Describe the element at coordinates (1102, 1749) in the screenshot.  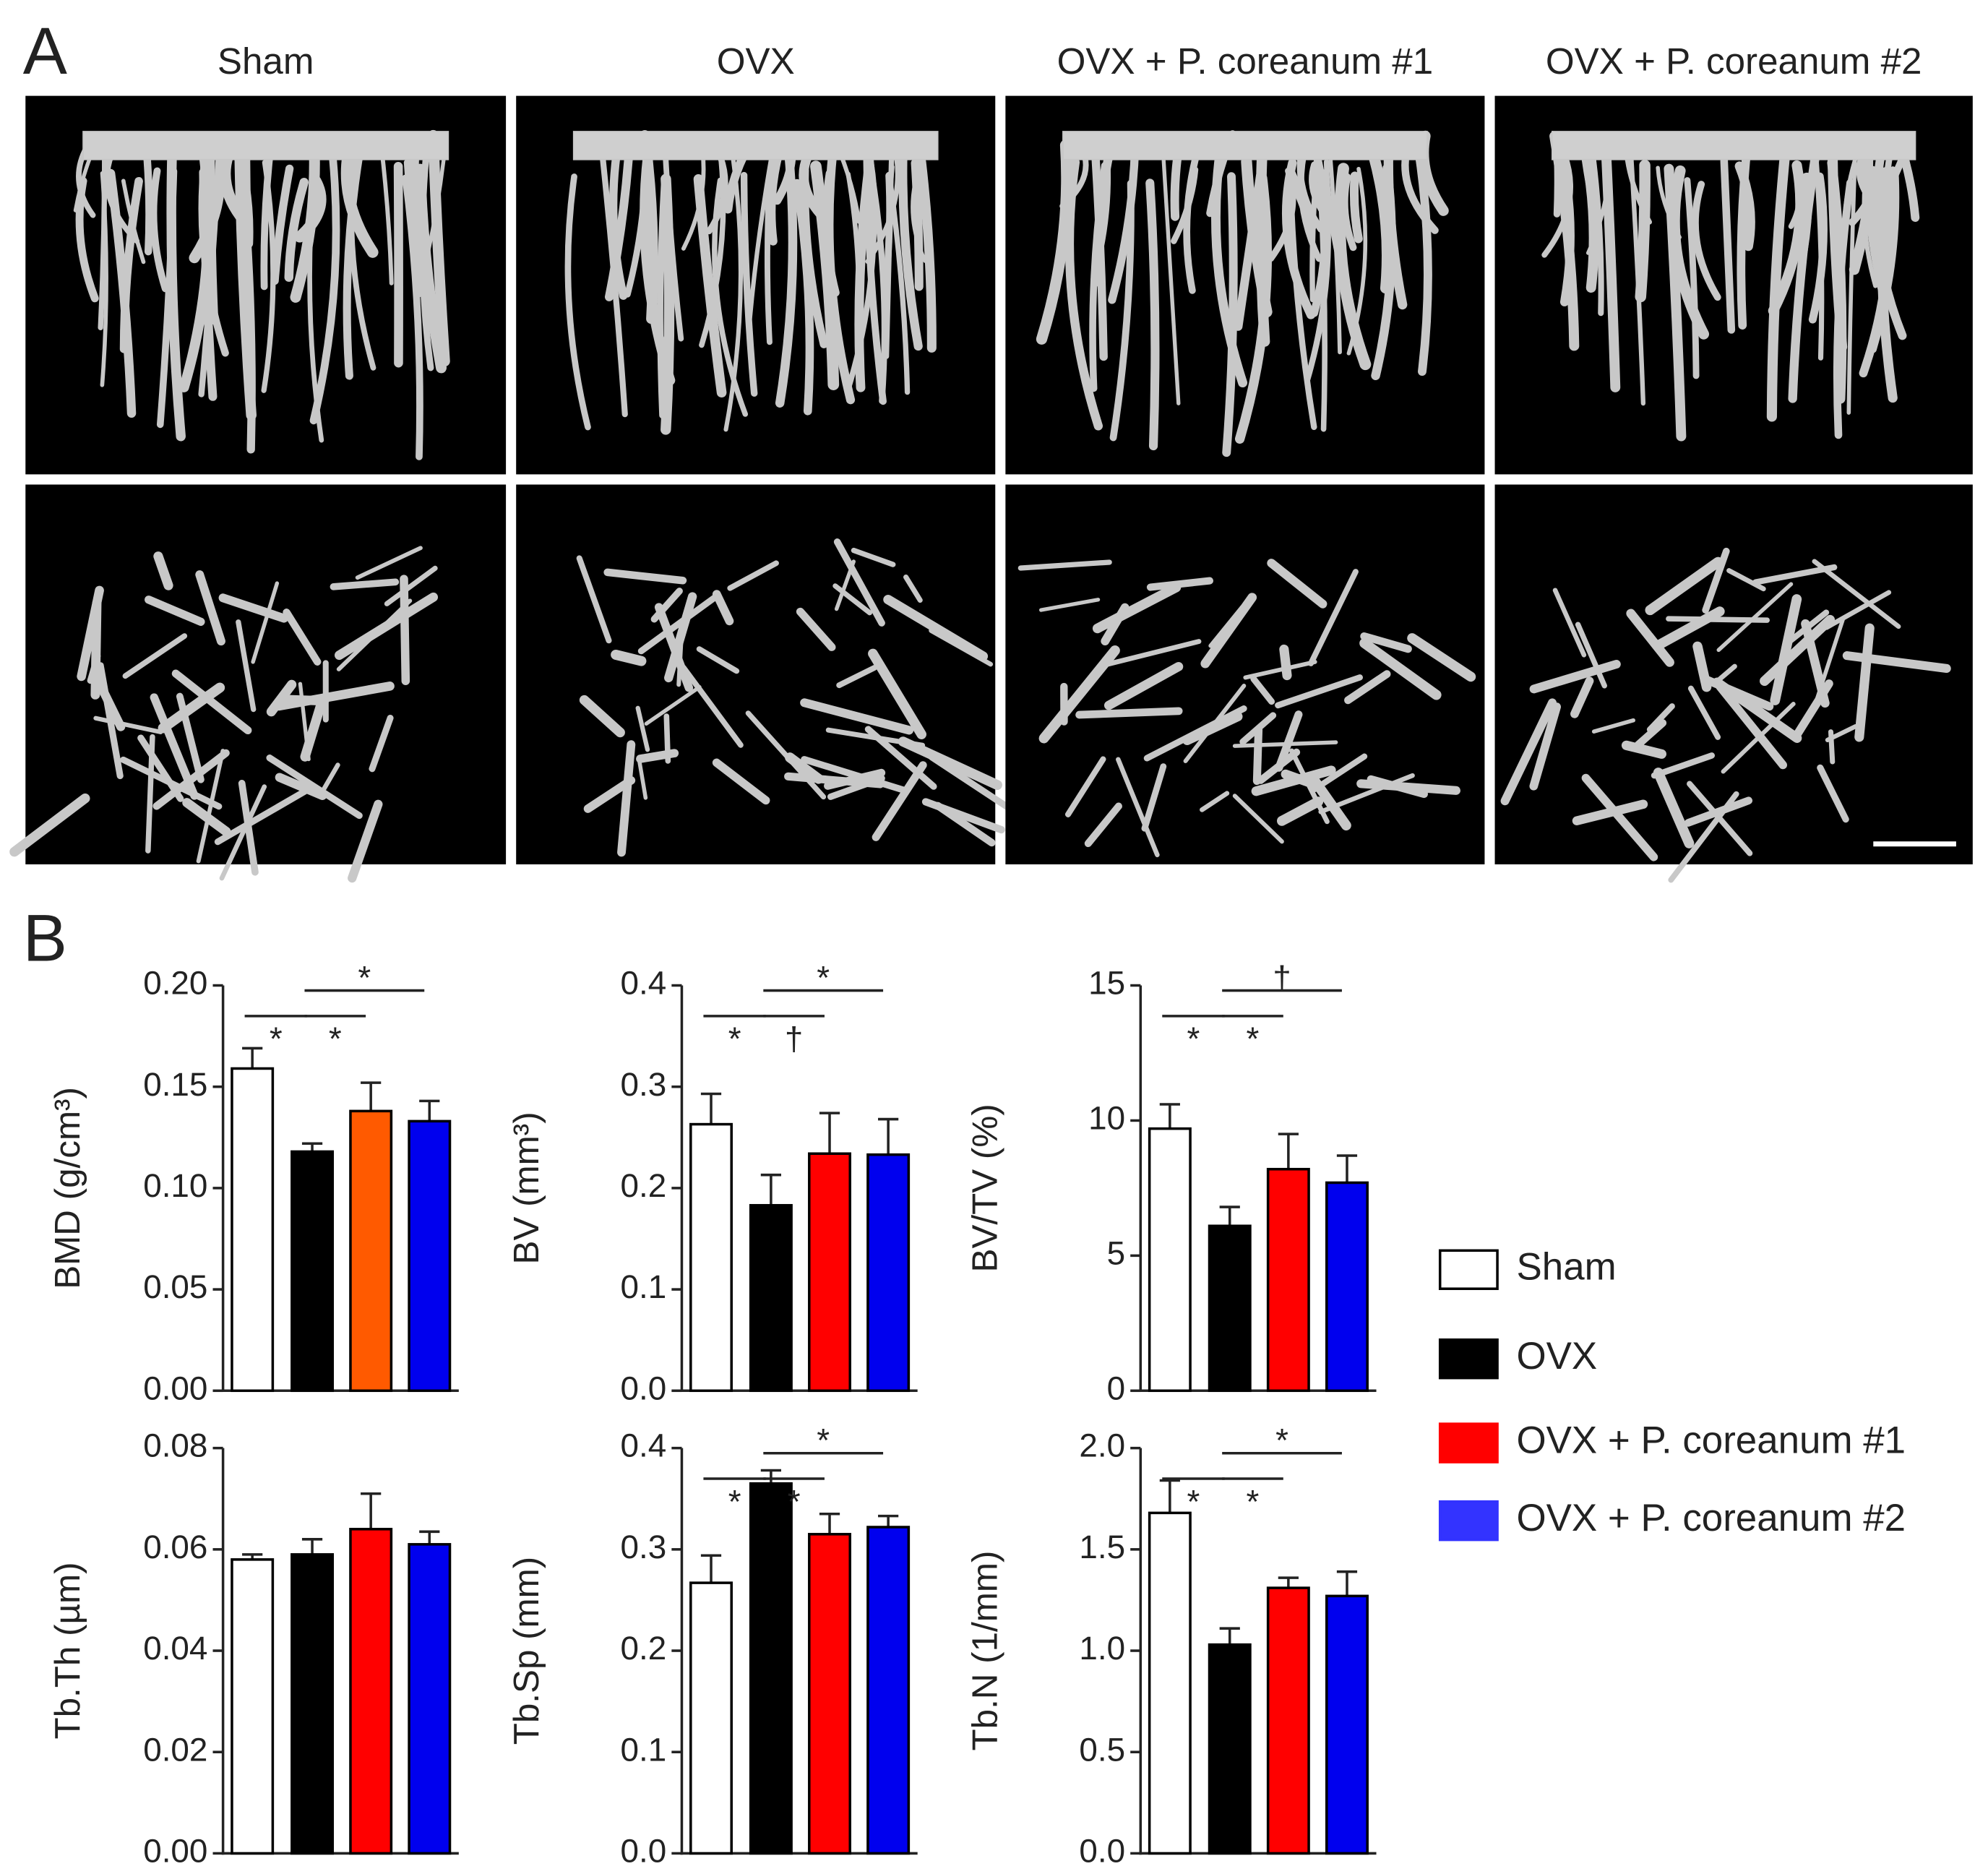
I see `y-tick-label: 0.5` at that location.